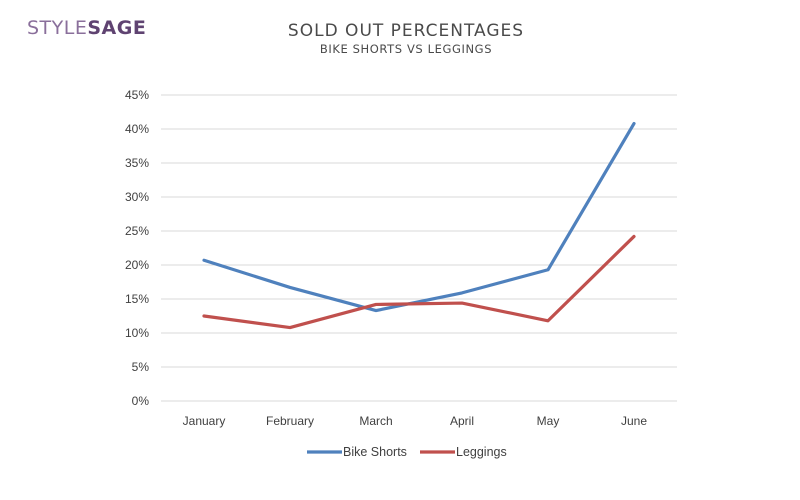 This screenshot has height=500, width=800. What do you see at coordinates (375, 421) in the screenshot?
I see `x-tick-label: March` at bounding box center [375, 421].